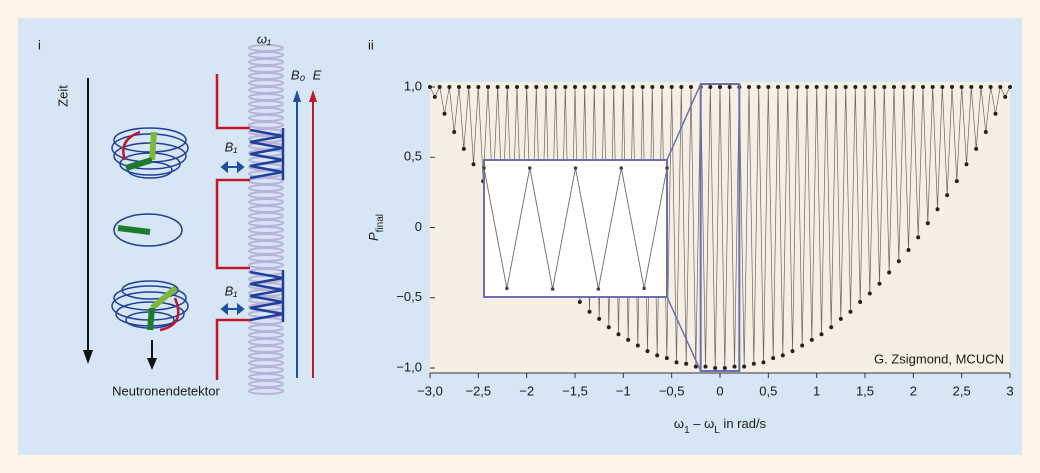 This screenshot has width=1040, height=473. I want to click on b1-arrows, so click(232, 238).